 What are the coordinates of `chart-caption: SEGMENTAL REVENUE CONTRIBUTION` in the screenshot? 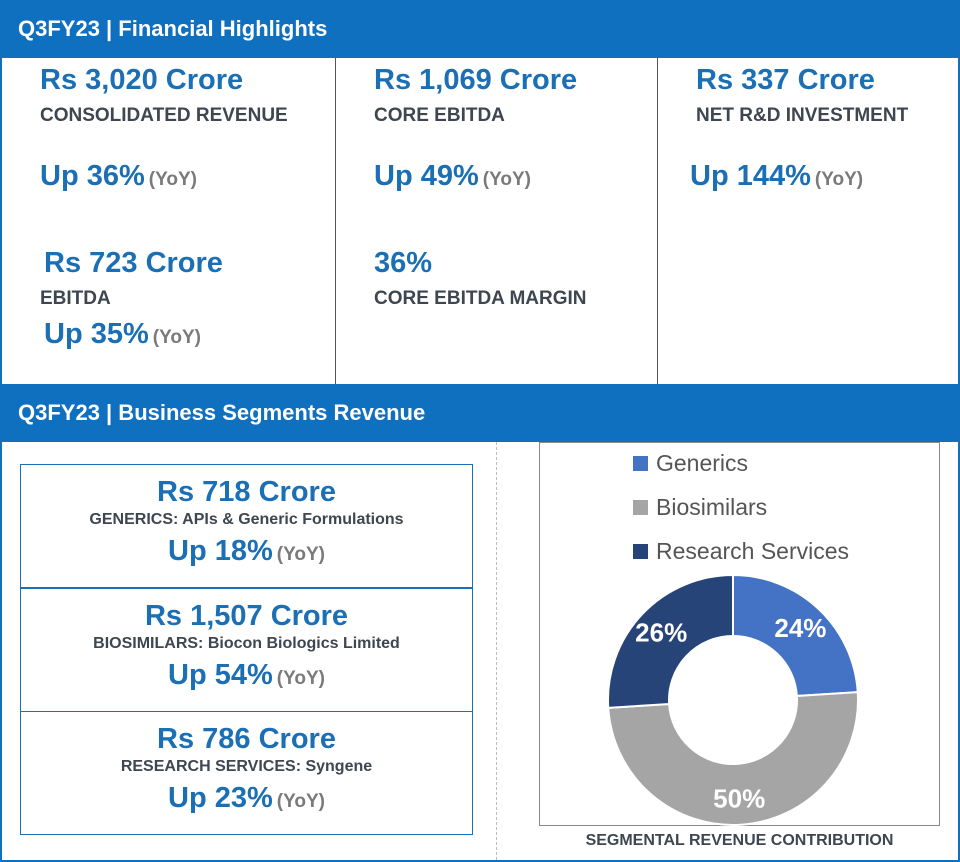 It's located at (739, 840).